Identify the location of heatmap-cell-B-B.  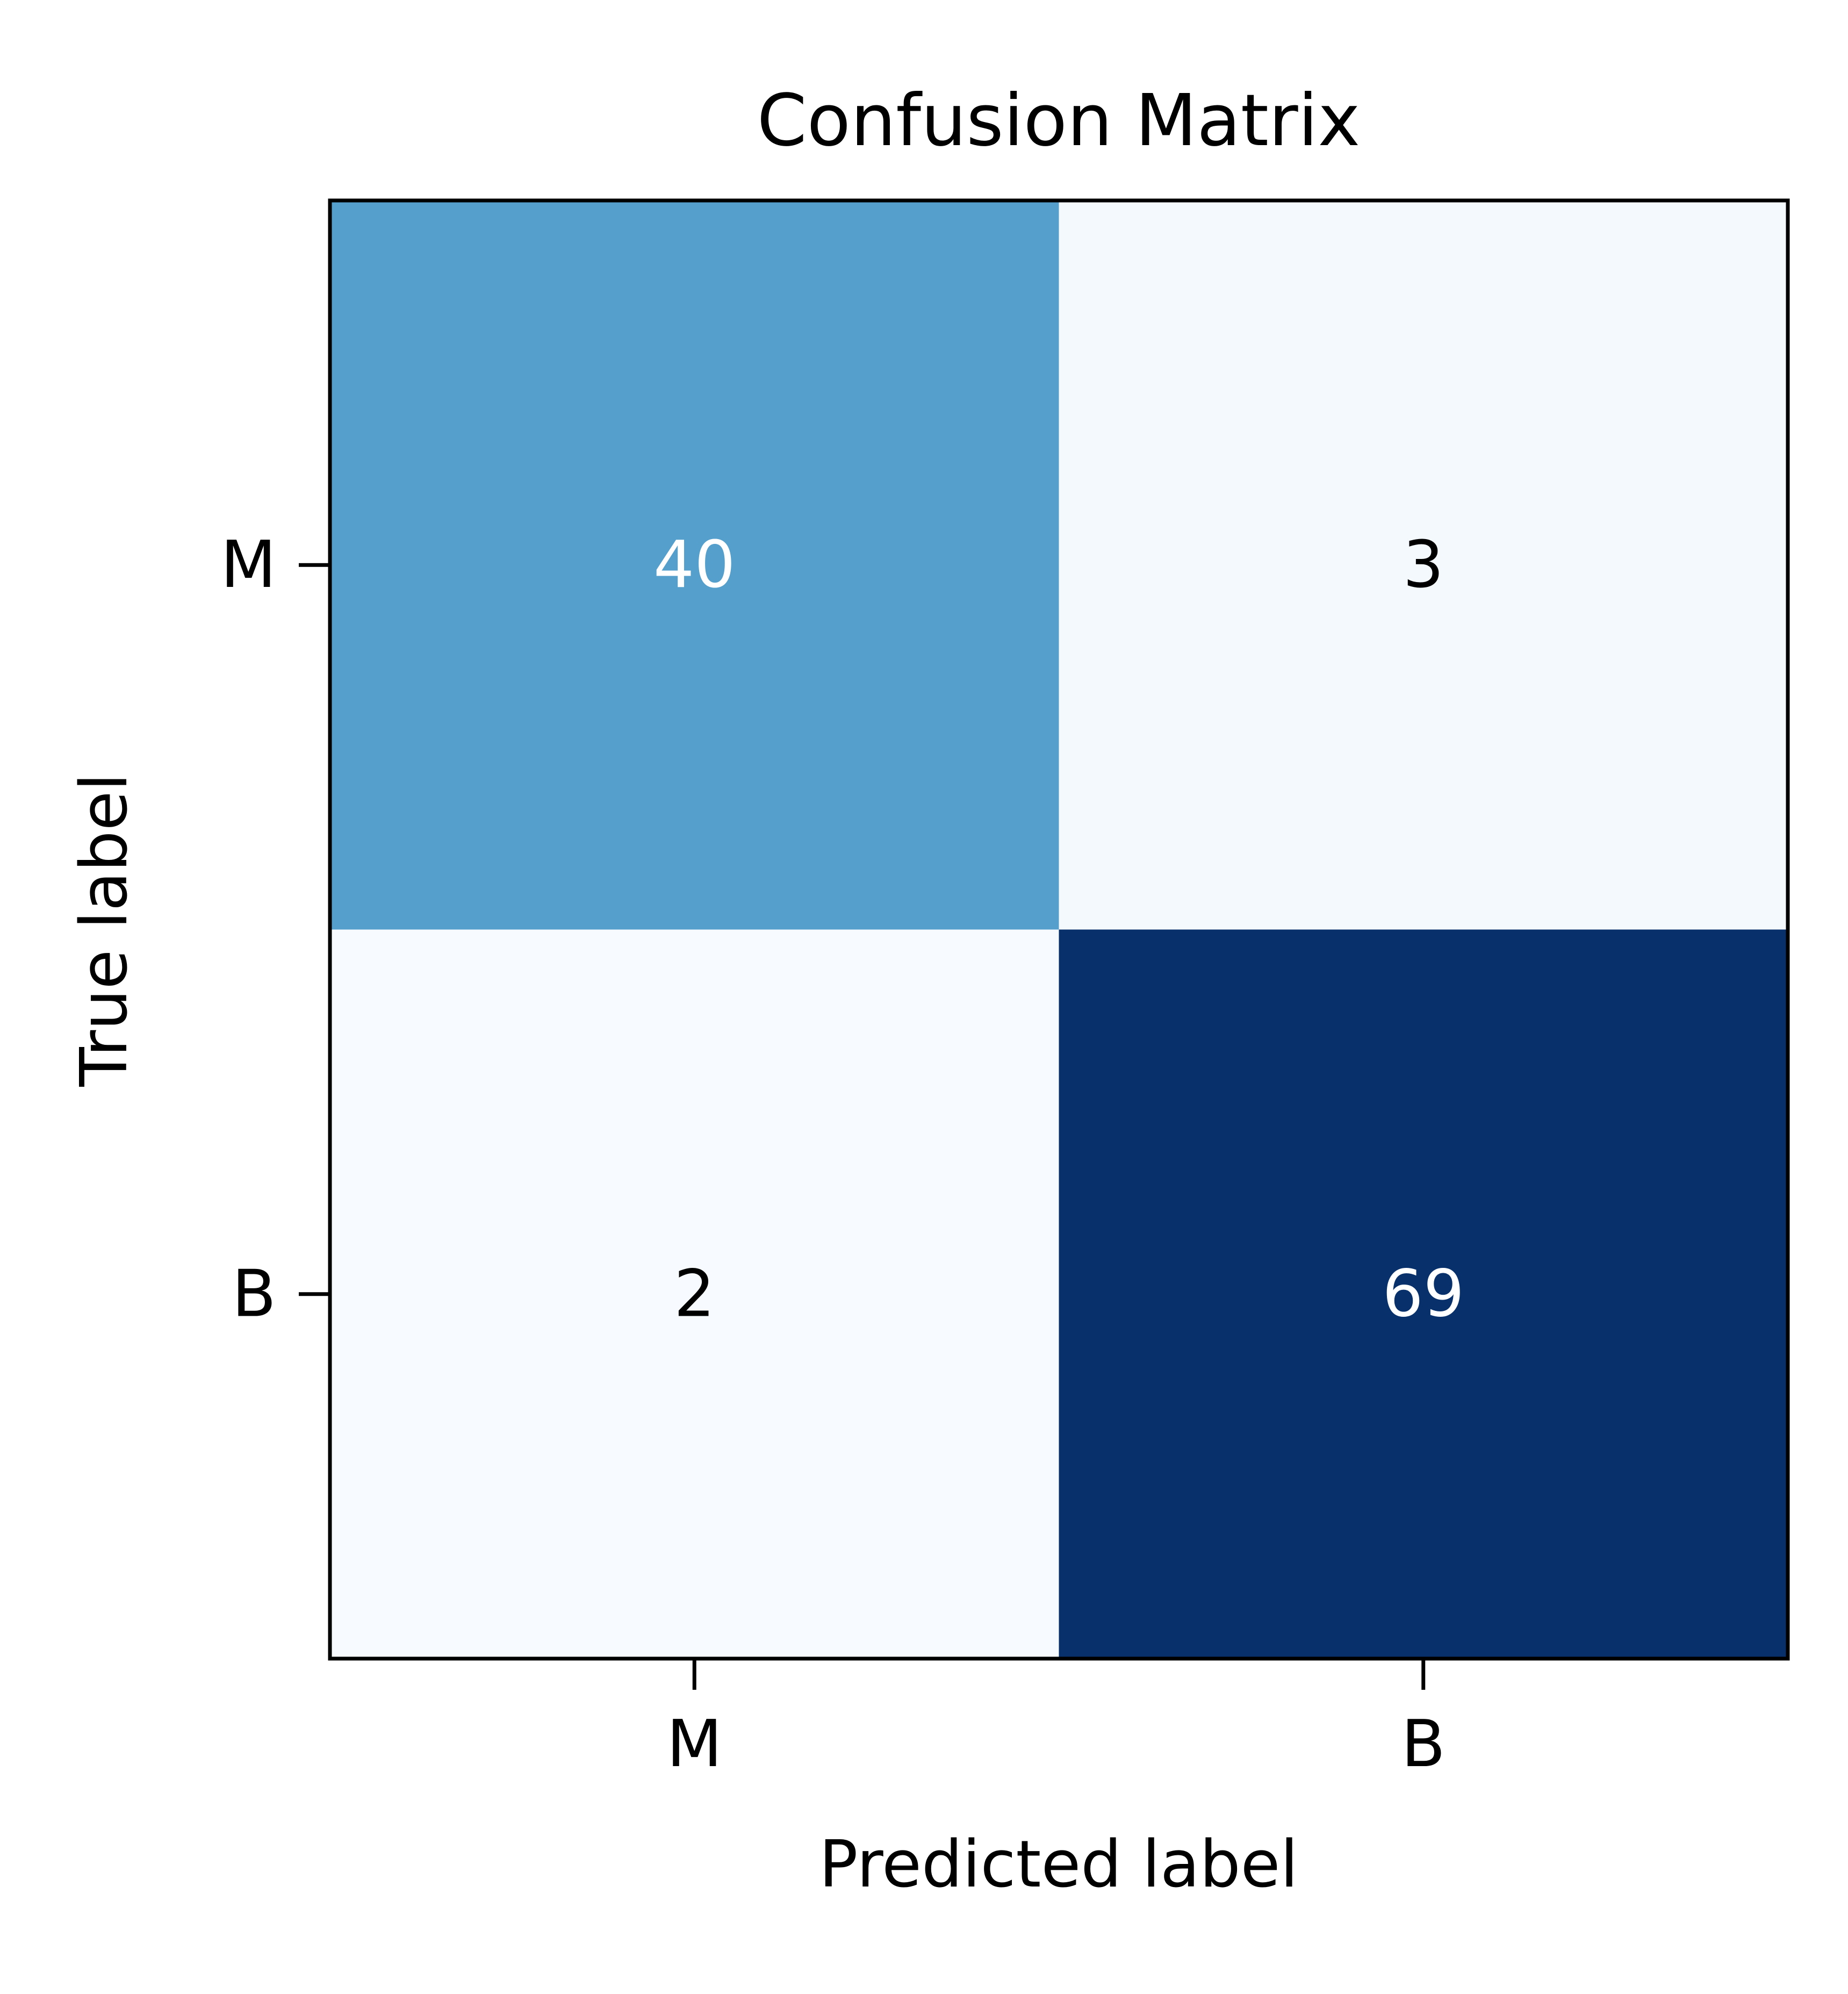
(1423, 1294).